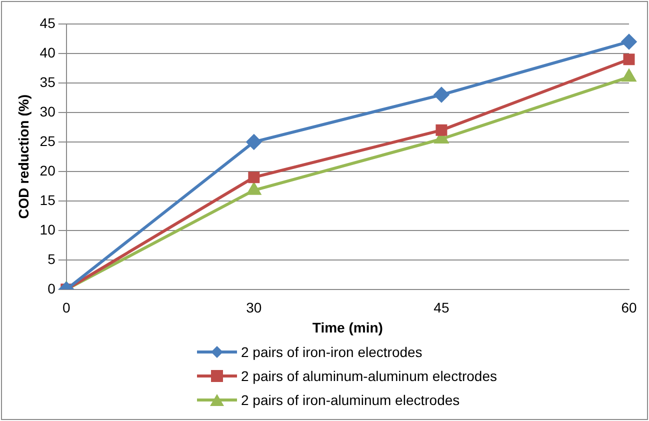  What do you see at coordinates (23, 156) in the screenshot?
I see `y-axis-title: COD reduction (%)` at bounding box center [23, 156].